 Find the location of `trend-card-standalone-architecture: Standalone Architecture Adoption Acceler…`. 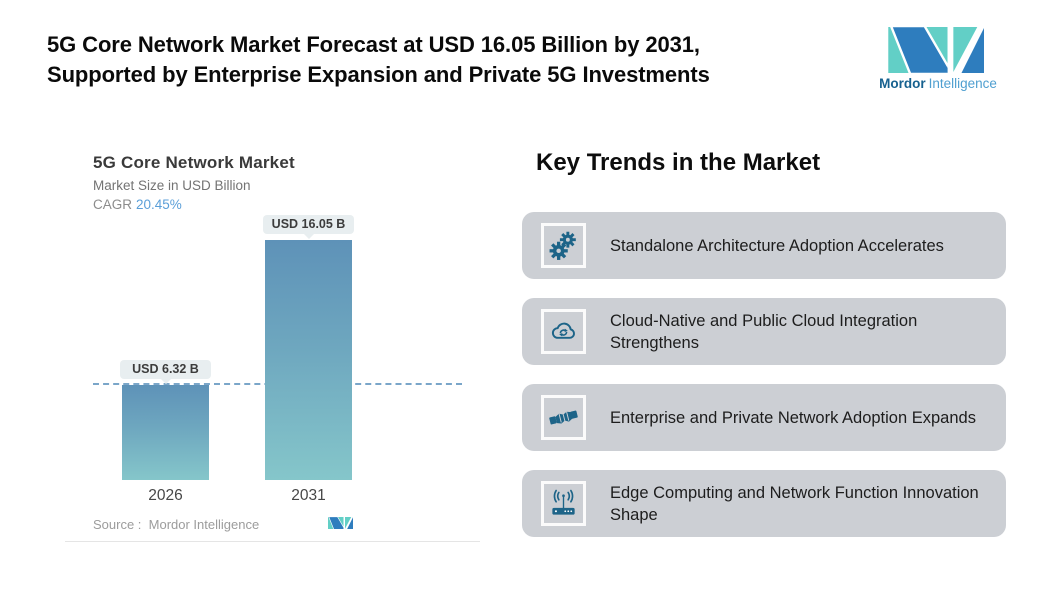

trend-card-standalone-architecture: Standalone Architecture Adoption Acceler… is located at coordinates (764, 245).